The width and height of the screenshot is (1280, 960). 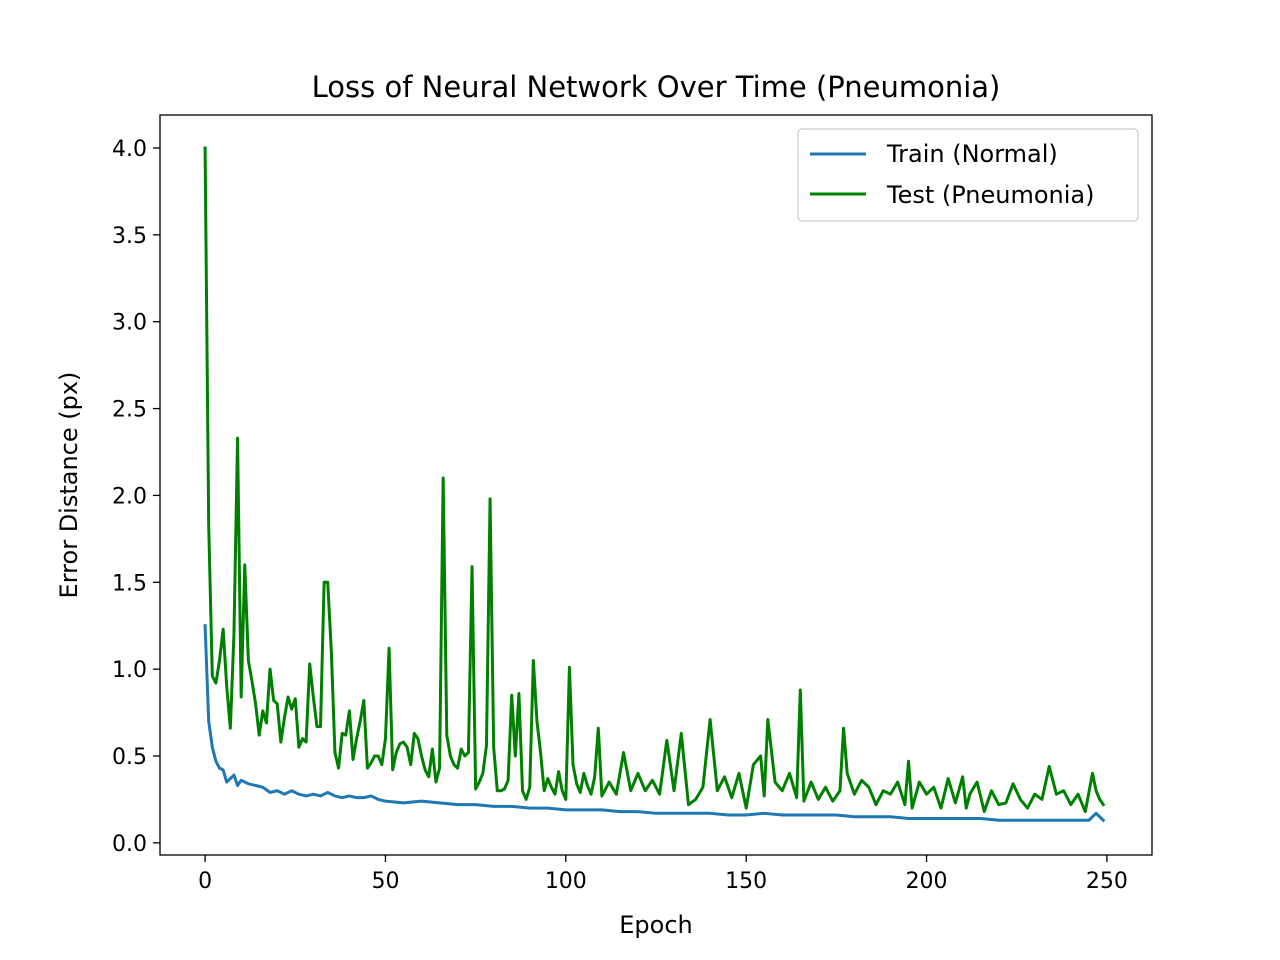 I want to click on y-tick-label: 2.0, so click(x=129, y=496).